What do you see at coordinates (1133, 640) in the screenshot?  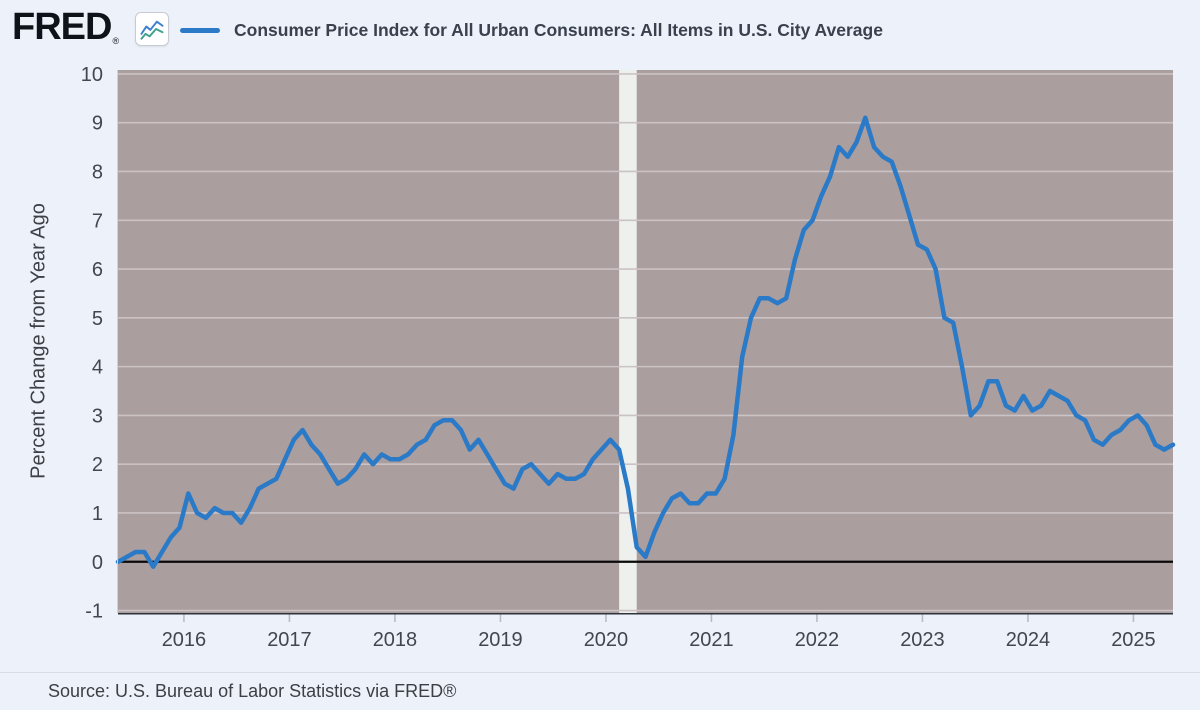 I see `x-tick-label: 2025` at bounding box center [1133, 640].